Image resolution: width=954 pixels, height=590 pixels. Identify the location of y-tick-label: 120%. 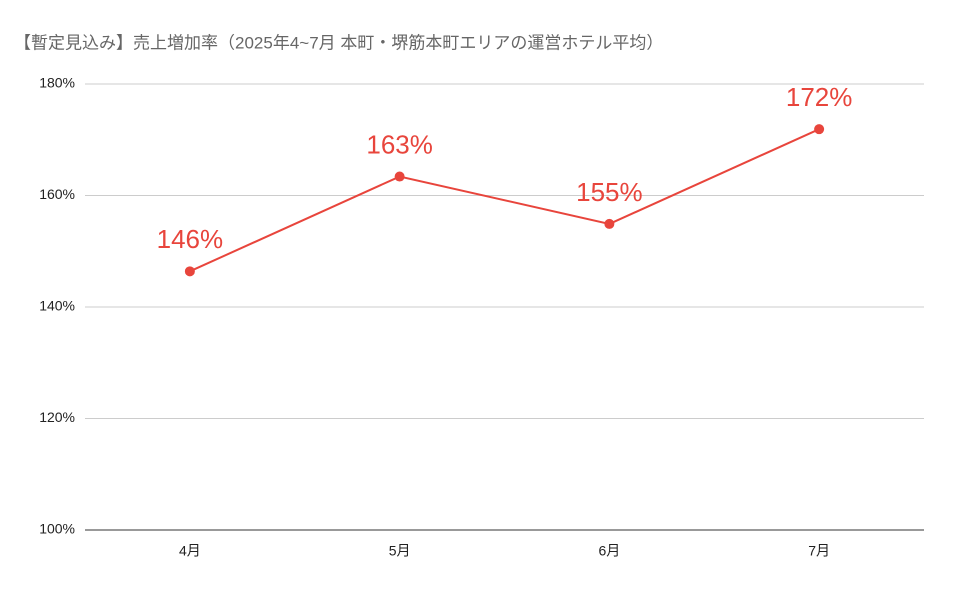
(57, 417).